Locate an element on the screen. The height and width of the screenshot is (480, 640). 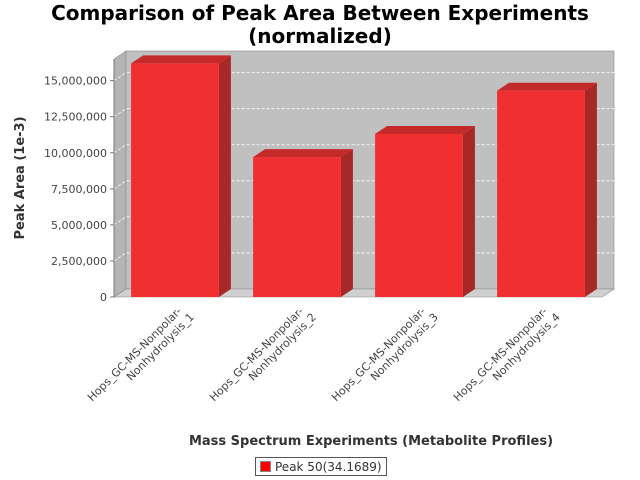
chart-title-line-2: (normalized) is located at coordinates (320, 36).